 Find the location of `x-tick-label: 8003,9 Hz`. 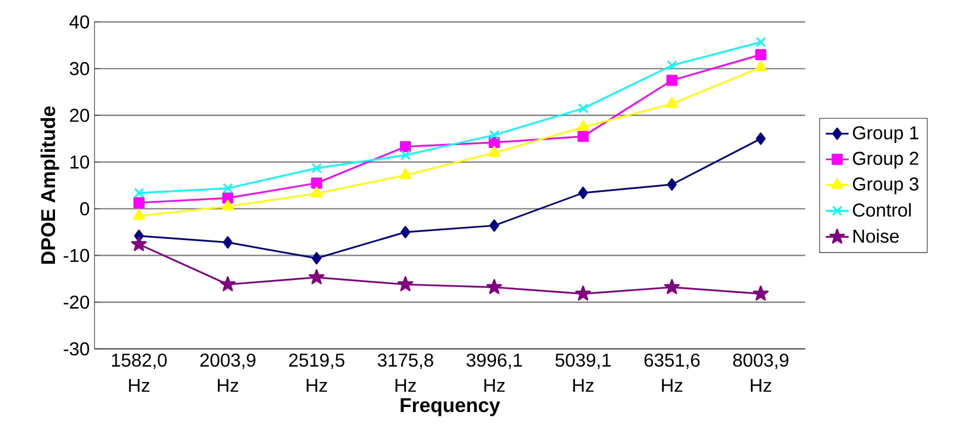

x-tick-label: 8003,9 Hz is located at coordinates (760, 373).